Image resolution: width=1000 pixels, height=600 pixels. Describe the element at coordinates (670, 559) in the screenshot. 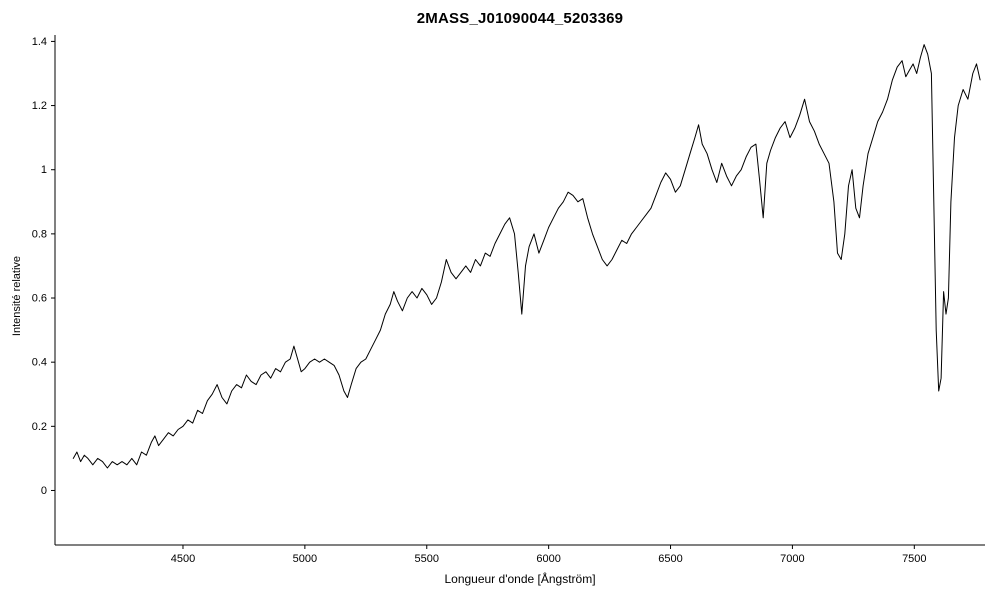

I see `x-tick-label: 6500` at that location.